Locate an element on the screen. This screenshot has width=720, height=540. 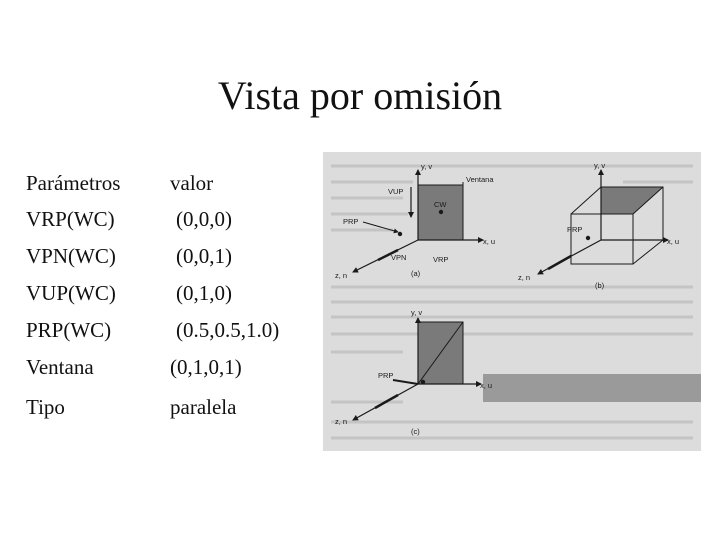
c-prp-label: PRP is located at coordinates (385, 375).